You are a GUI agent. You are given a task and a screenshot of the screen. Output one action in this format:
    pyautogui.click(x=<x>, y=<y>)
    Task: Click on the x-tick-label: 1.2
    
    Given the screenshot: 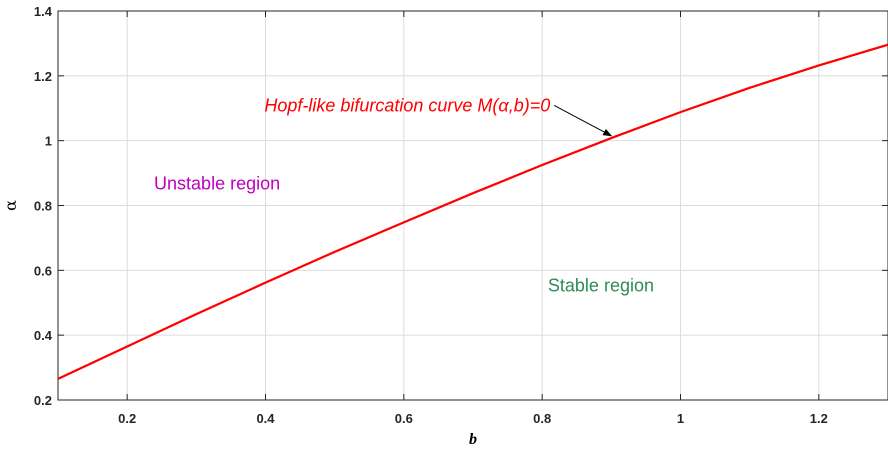 What is the action you would take?
    pyautogui.click(x=819, y=418)
    